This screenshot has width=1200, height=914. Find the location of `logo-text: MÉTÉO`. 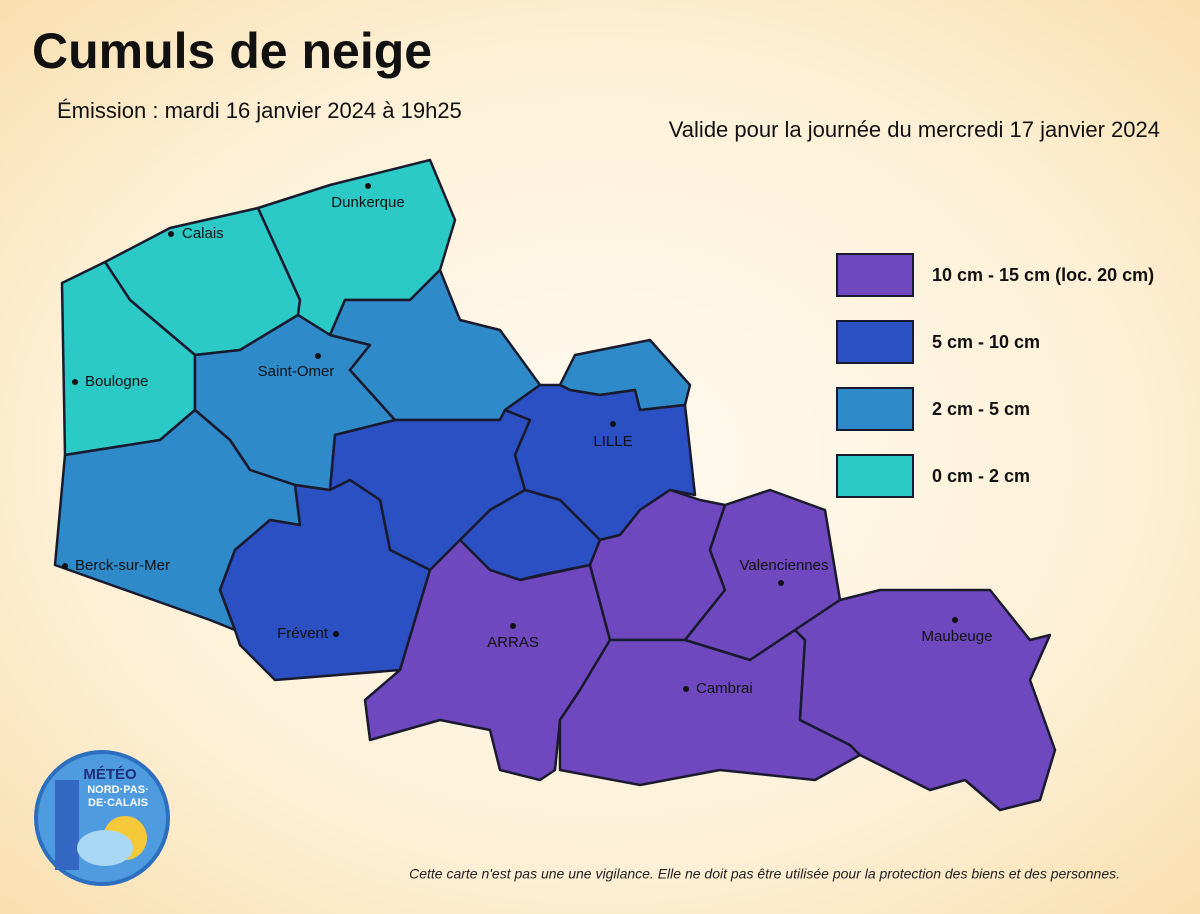

logo-text: MÉTÉO is located at coordinates (110, 774).